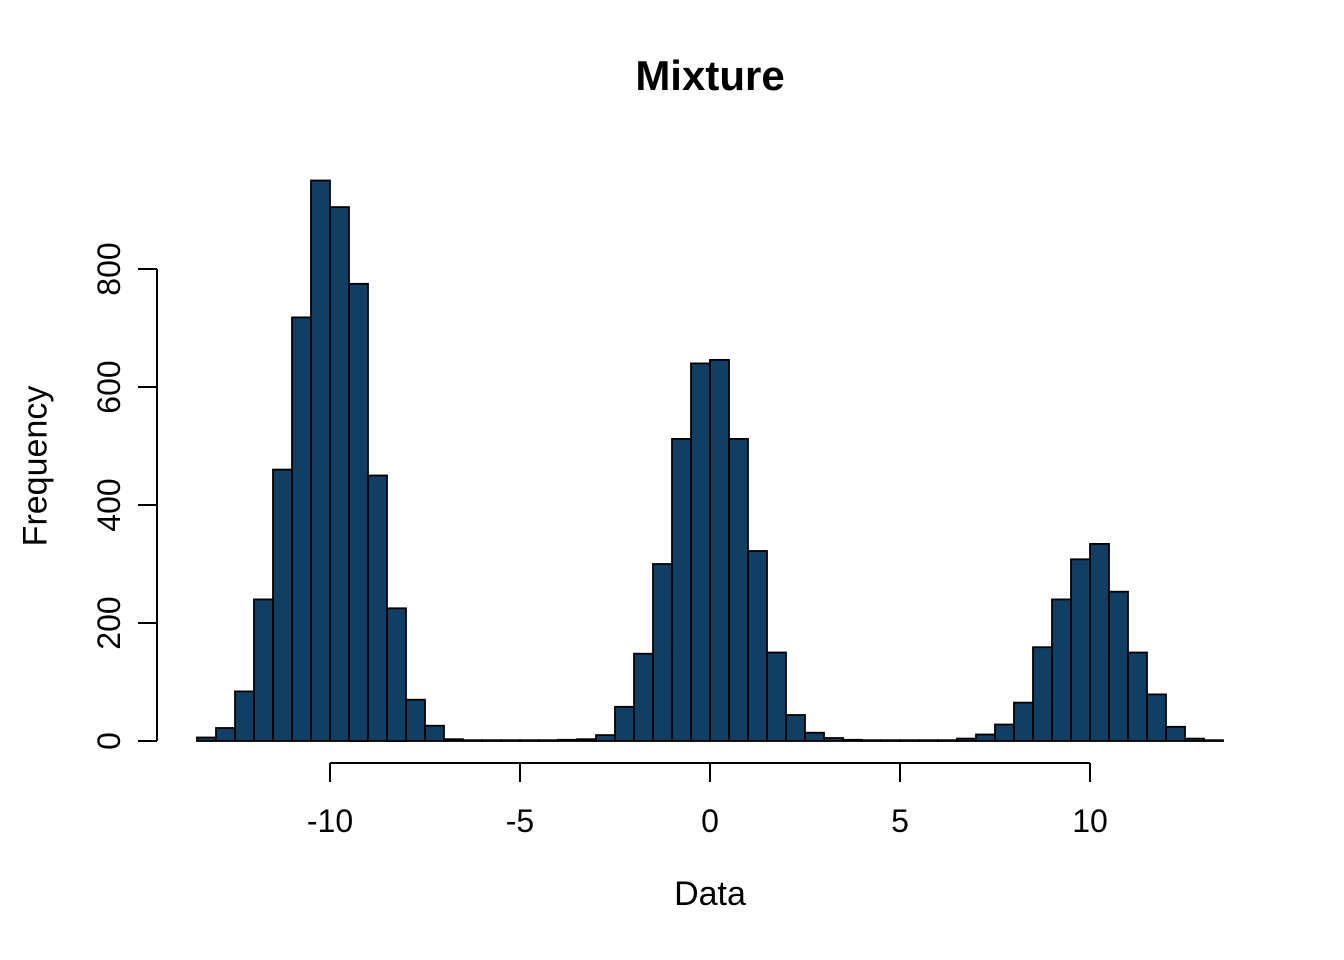 The height and width of the screenshot is (960, 1344). Describe the element at coordinates (109, 741) in the screenshot. I see `y-tick-label: 0` at that location.